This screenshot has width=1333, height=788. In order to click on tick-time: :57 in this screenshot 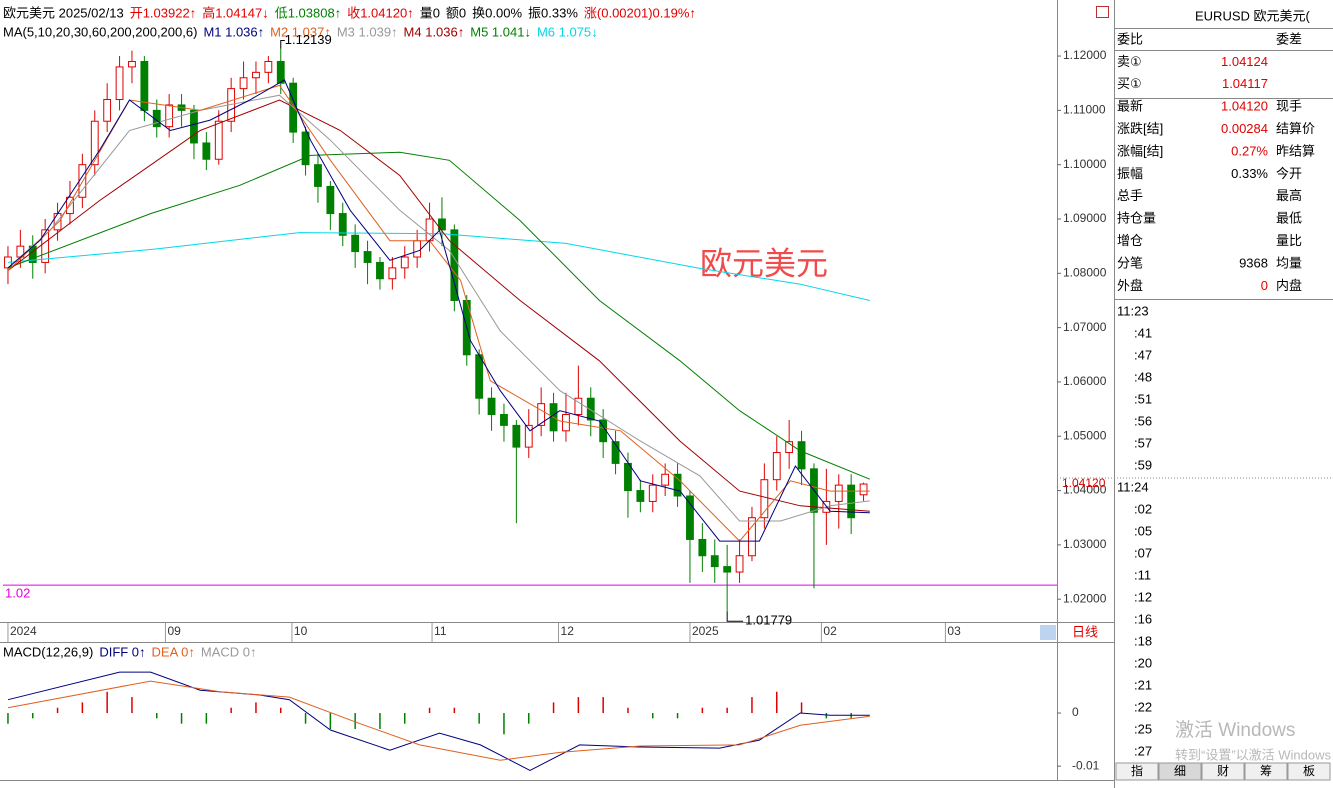, I will do `click(1143, 442)`.